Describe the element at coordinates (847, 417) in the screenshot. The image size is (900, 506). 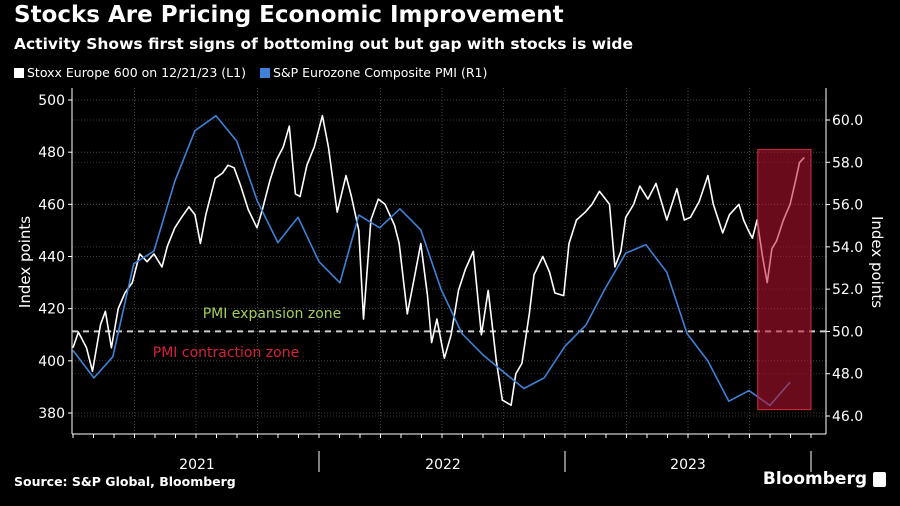
I see `y-right-tick-label: 46.0` at that location.